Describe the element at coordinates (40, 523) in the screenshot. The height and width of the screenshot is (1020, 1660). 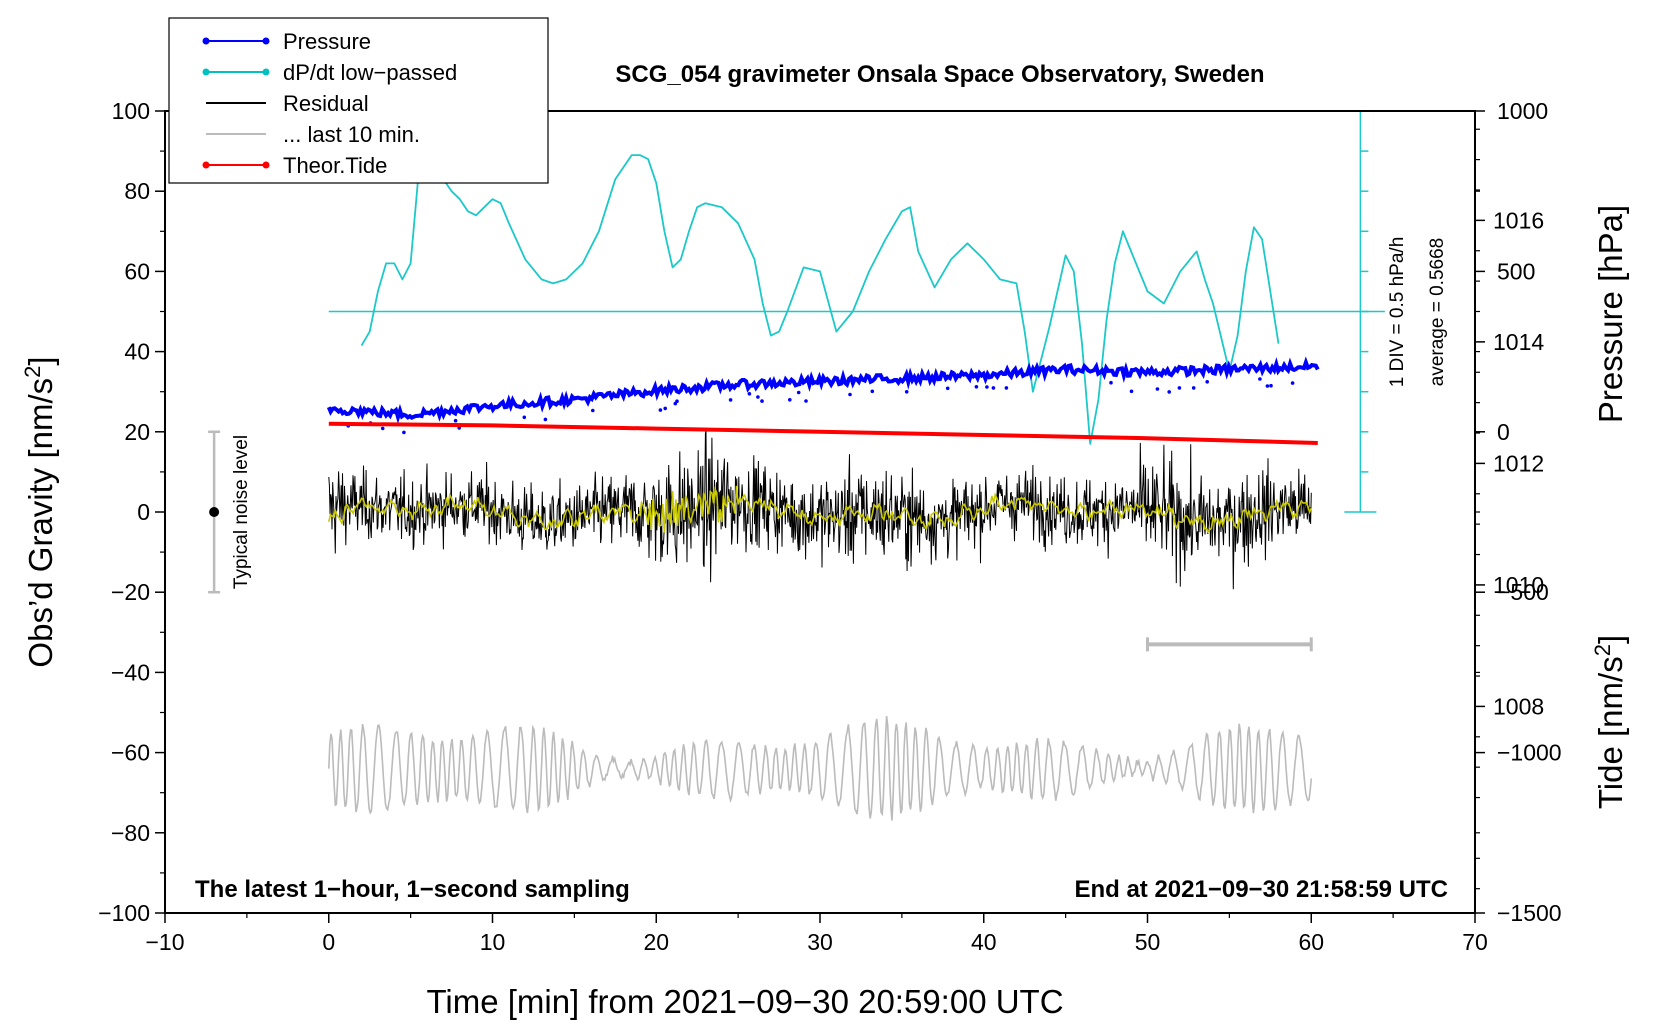
I see `y-axis-title-left-main: Obs’d Gravity [nm/s` at that location.